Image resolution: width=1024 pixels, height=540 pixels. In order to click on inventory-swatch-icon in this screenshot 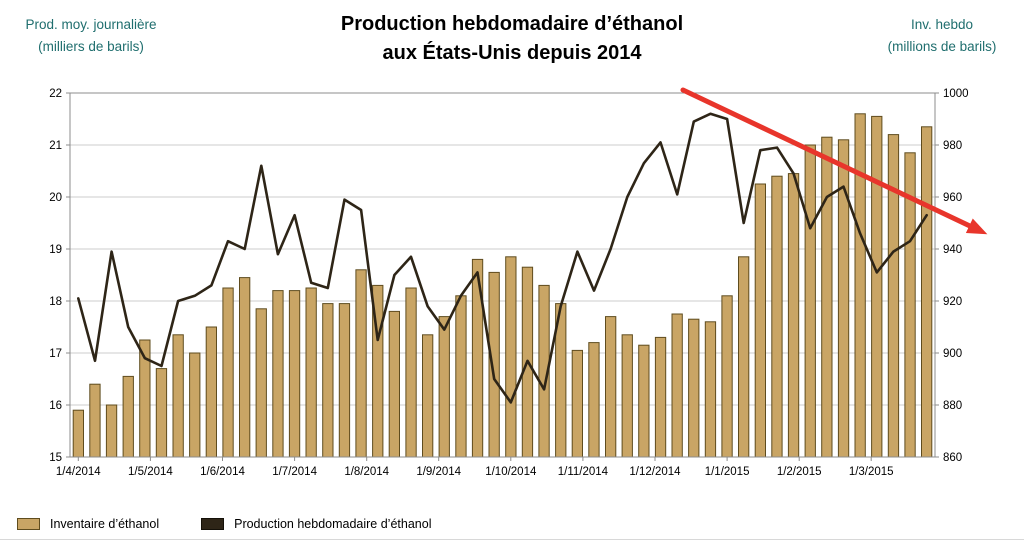, I will do `click(28, 524)`.